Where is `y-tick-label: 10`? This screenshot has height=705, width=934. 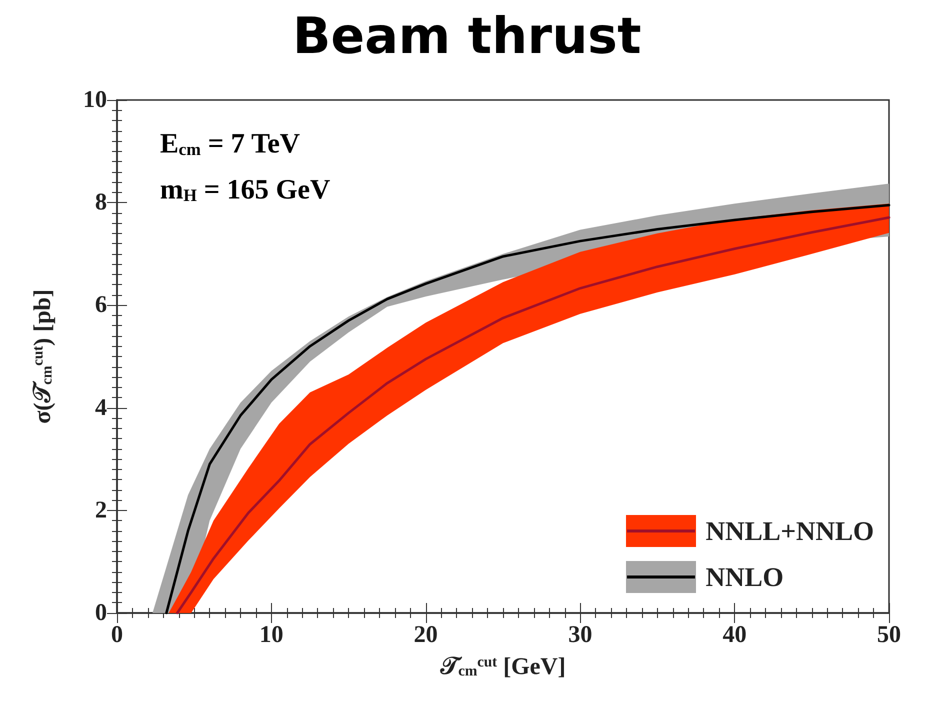 y-tick-label: 10 is located at coordinates (95, 100).